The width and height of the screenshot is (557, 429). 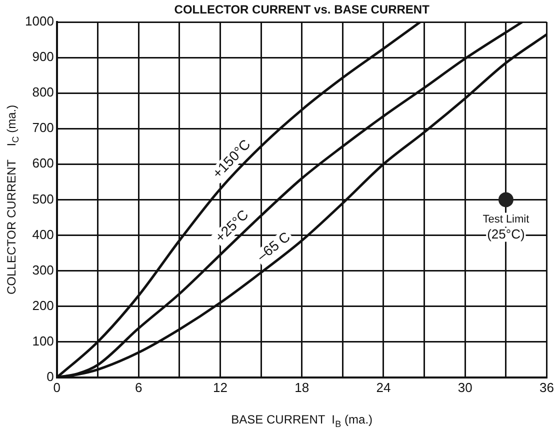 I want to click on x-tick-label: 6, so click(x=138, y=387).